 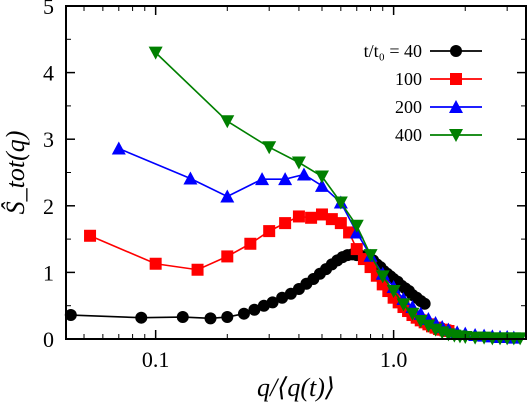 I want to click on legend-label: 400, so click(x=408, y=135).